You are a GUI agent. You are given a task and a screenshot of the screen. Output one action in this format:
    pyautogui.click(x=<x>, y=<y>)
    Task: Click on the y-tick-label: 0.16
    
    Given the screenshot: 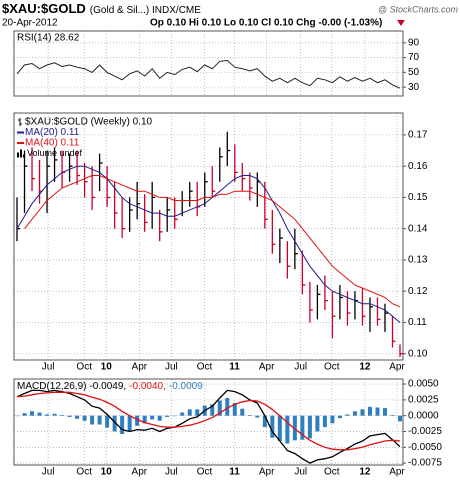 What is the action you would take?
    pyautogui.click(x=418, y=166)
    